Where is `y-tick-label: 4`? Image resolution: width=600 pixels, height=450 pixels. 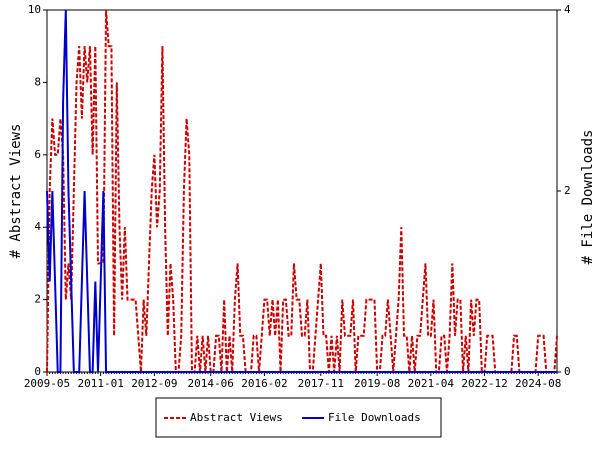
y-tick-label: 4 is located at coordinates (37, 226).